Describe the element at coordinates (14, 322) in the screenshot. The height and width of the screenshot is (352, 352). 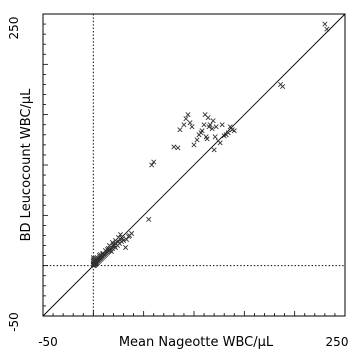
I see `y-tick-label-min: -50` at that location.